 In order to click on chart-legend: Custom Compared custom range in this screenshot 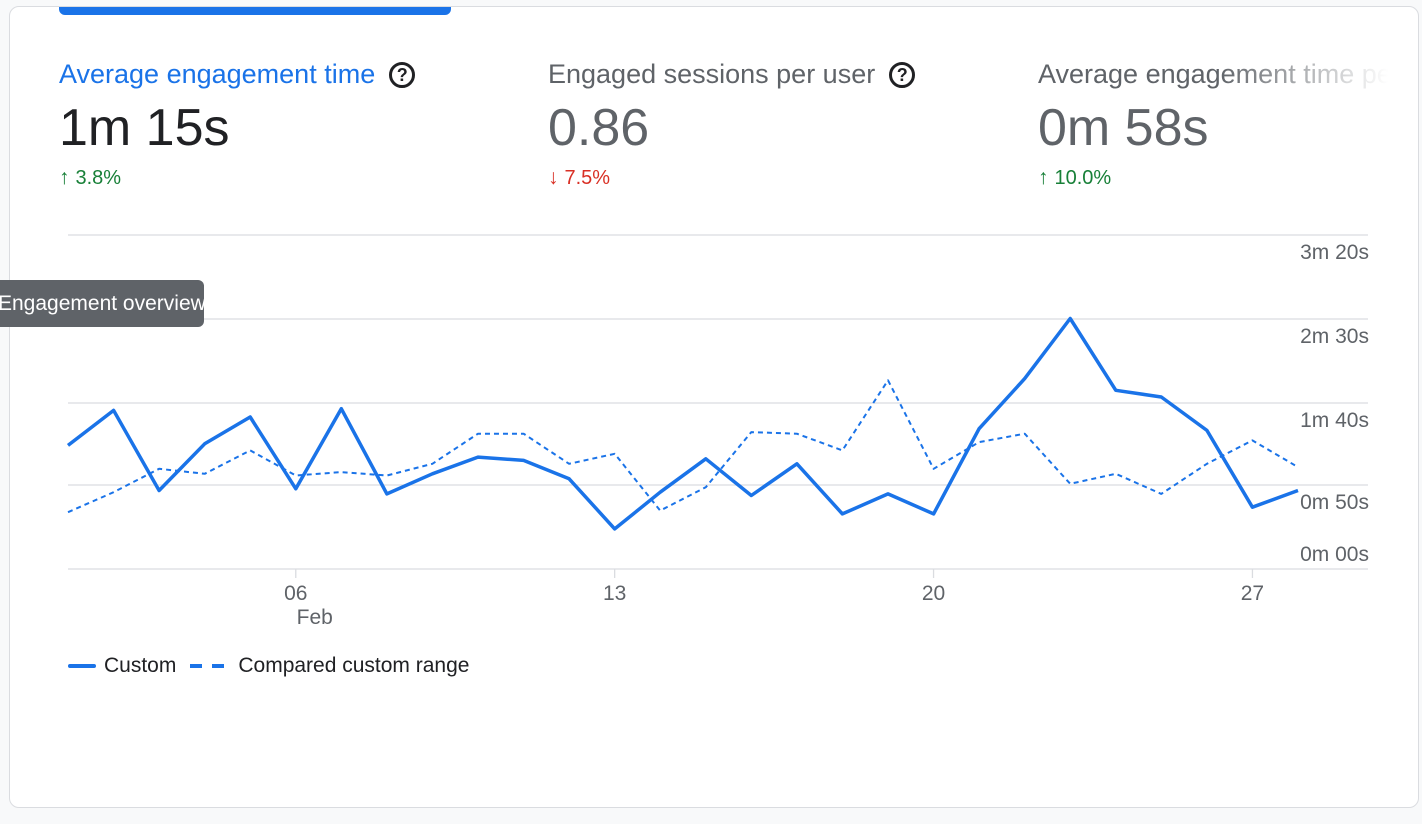, I will do `click(275, 666)`.